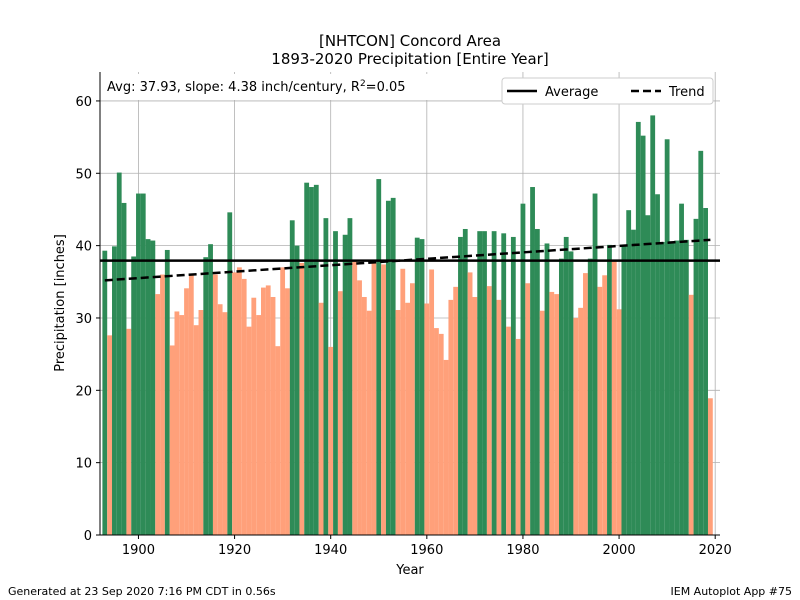 This screenshot has width=800, height=600. I want to click on bar-1921, so click(239, 401).